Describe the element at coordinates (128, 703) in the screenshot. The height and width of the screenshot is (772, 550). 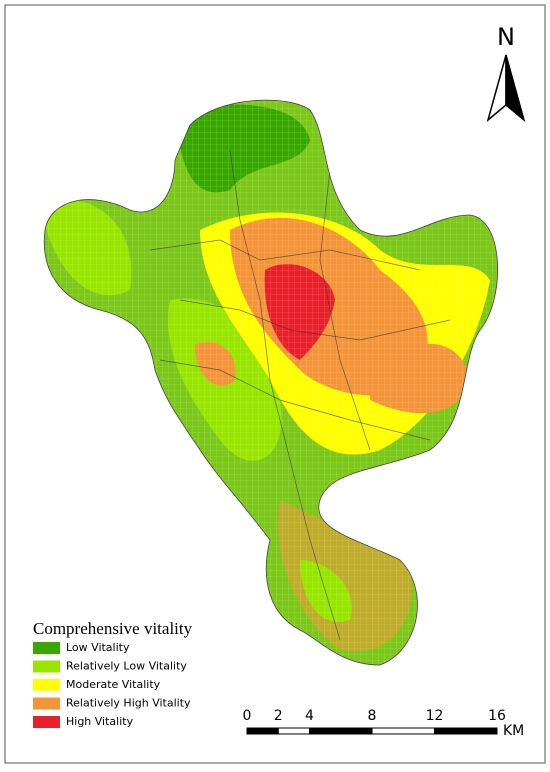
I see `legend-label: Relatively High Vitality` at that location.